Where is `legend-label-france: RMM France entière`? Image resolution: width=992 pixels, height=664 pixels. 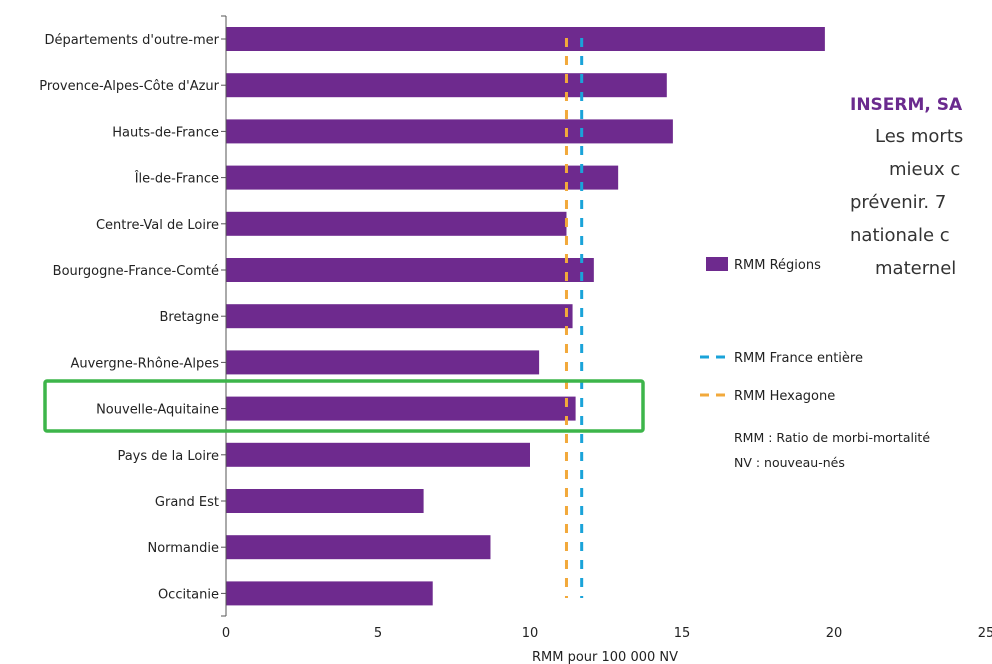
legend-label-france: RMM France entière is located at coordinates (798, 358).